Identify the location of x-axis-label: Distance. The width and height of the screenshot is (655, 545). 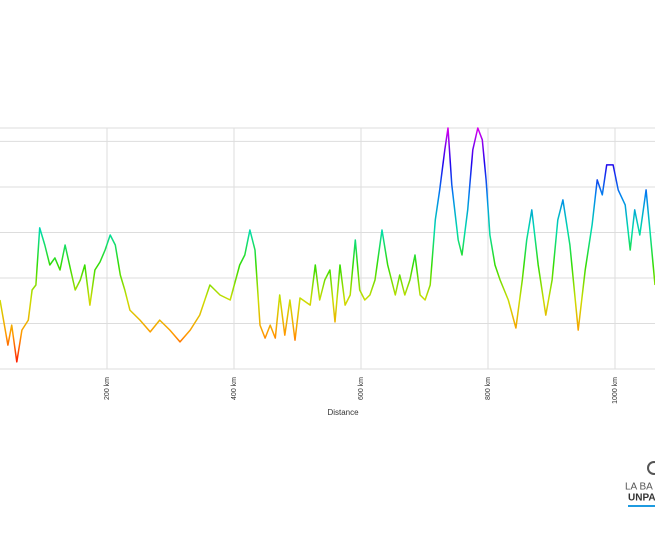
(343, 412).